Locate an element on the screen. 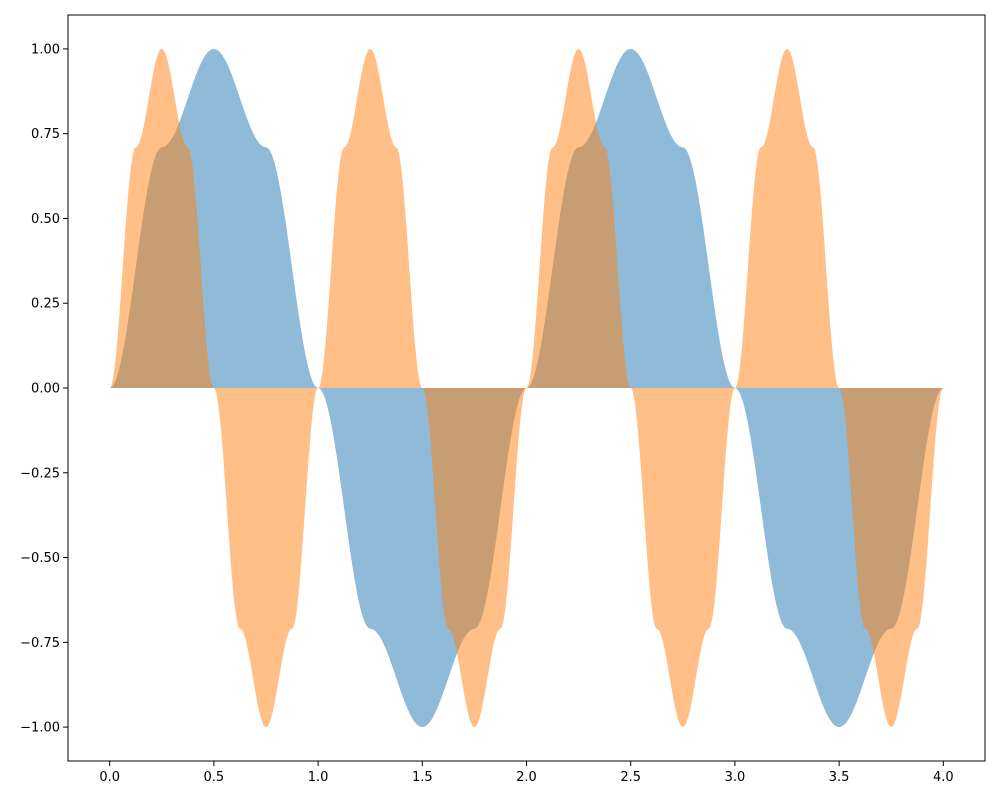  x-axis: 0.0 0.5 1.0 1.5 2.0 2.5 3.0 3.5 4.0 is located at coordinates (526, 773).